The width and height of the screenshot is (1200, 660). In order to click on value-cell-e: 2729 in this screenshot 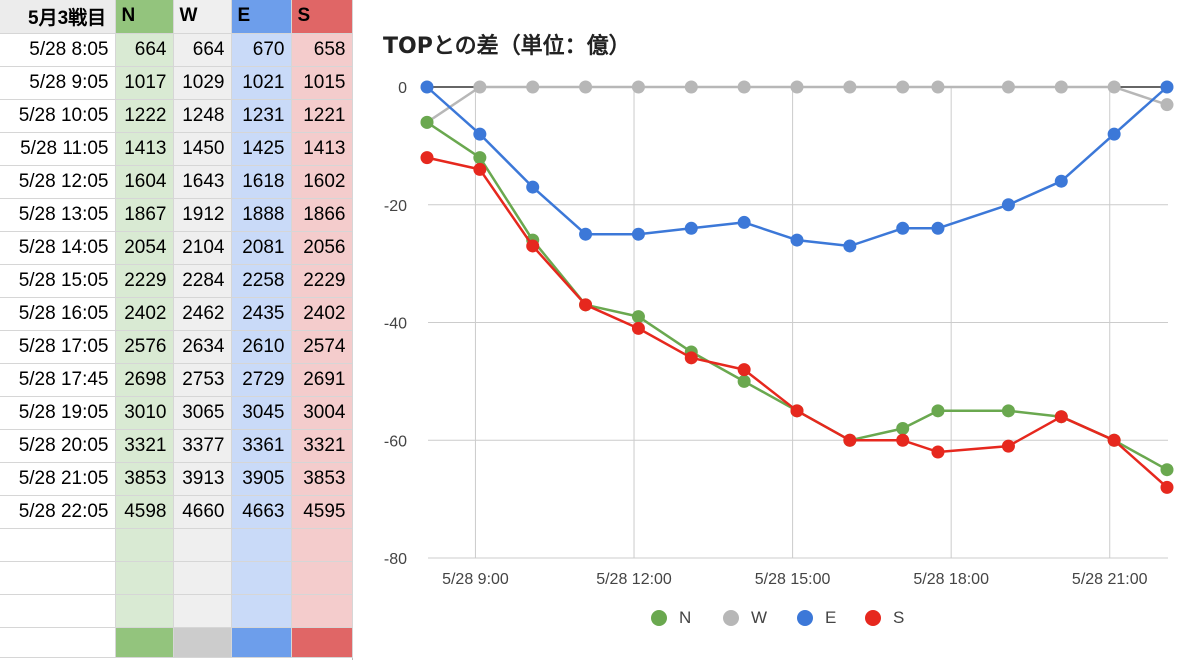, I will do `click(261, 380)`.